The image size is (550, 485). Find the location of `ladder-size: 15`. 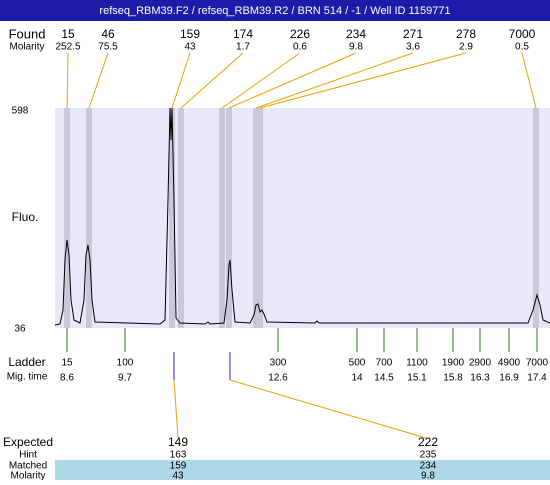

ladder-size: 15 is located at coordinates (67, 363).